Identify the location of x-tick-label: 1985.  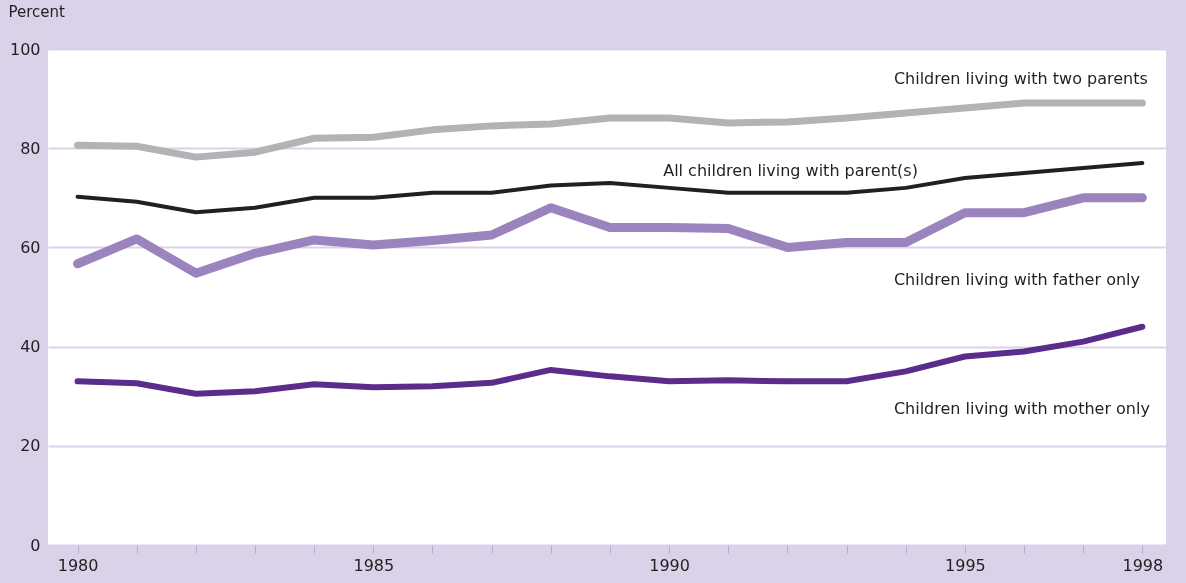
(374, 565).